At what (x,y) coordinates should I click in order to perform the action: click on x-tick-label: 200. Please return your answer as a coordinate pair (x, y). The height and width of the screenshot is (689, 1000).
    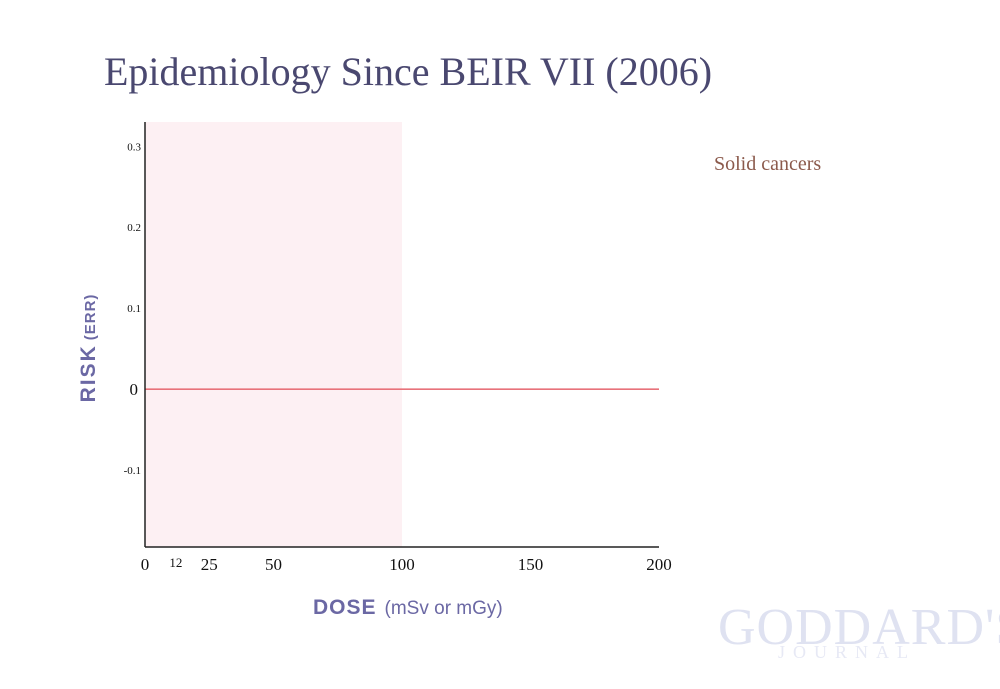
    Looking at the image, I should click on (659, 564).